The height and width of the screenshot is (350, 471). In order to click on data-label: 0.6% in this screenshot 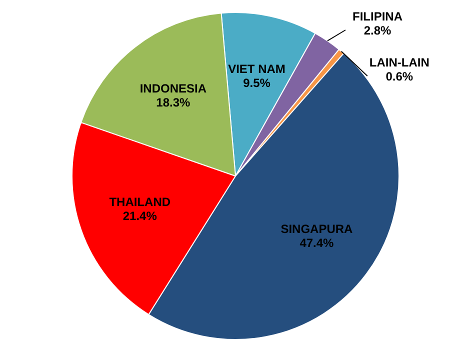, I will do `click(400, 76)`.